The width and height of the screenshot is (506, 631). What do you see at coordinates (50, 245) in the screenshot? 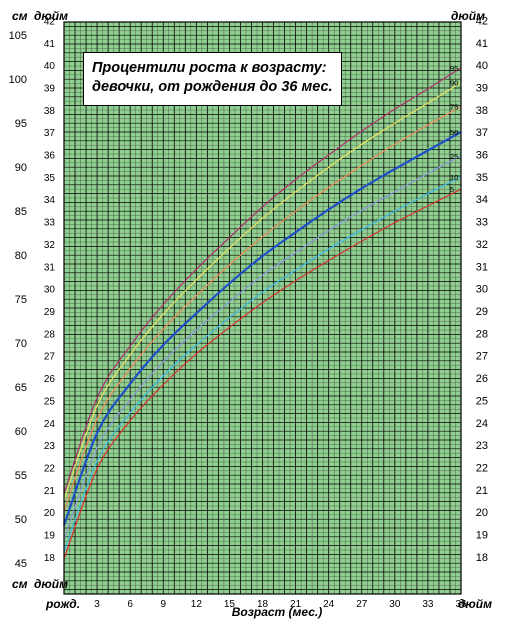
I see `inch-tick-label-left: 32` at bounding box center [50, 245].